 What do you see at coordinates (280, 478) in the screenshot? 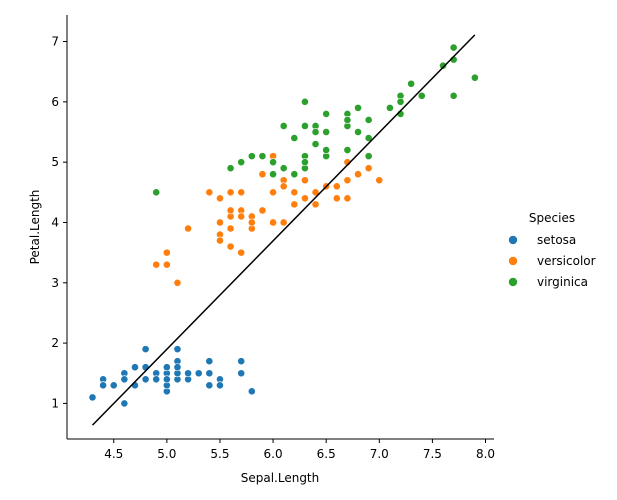
I see `x-axis-label: Sepal.Length` at bounding box center [280, 478].